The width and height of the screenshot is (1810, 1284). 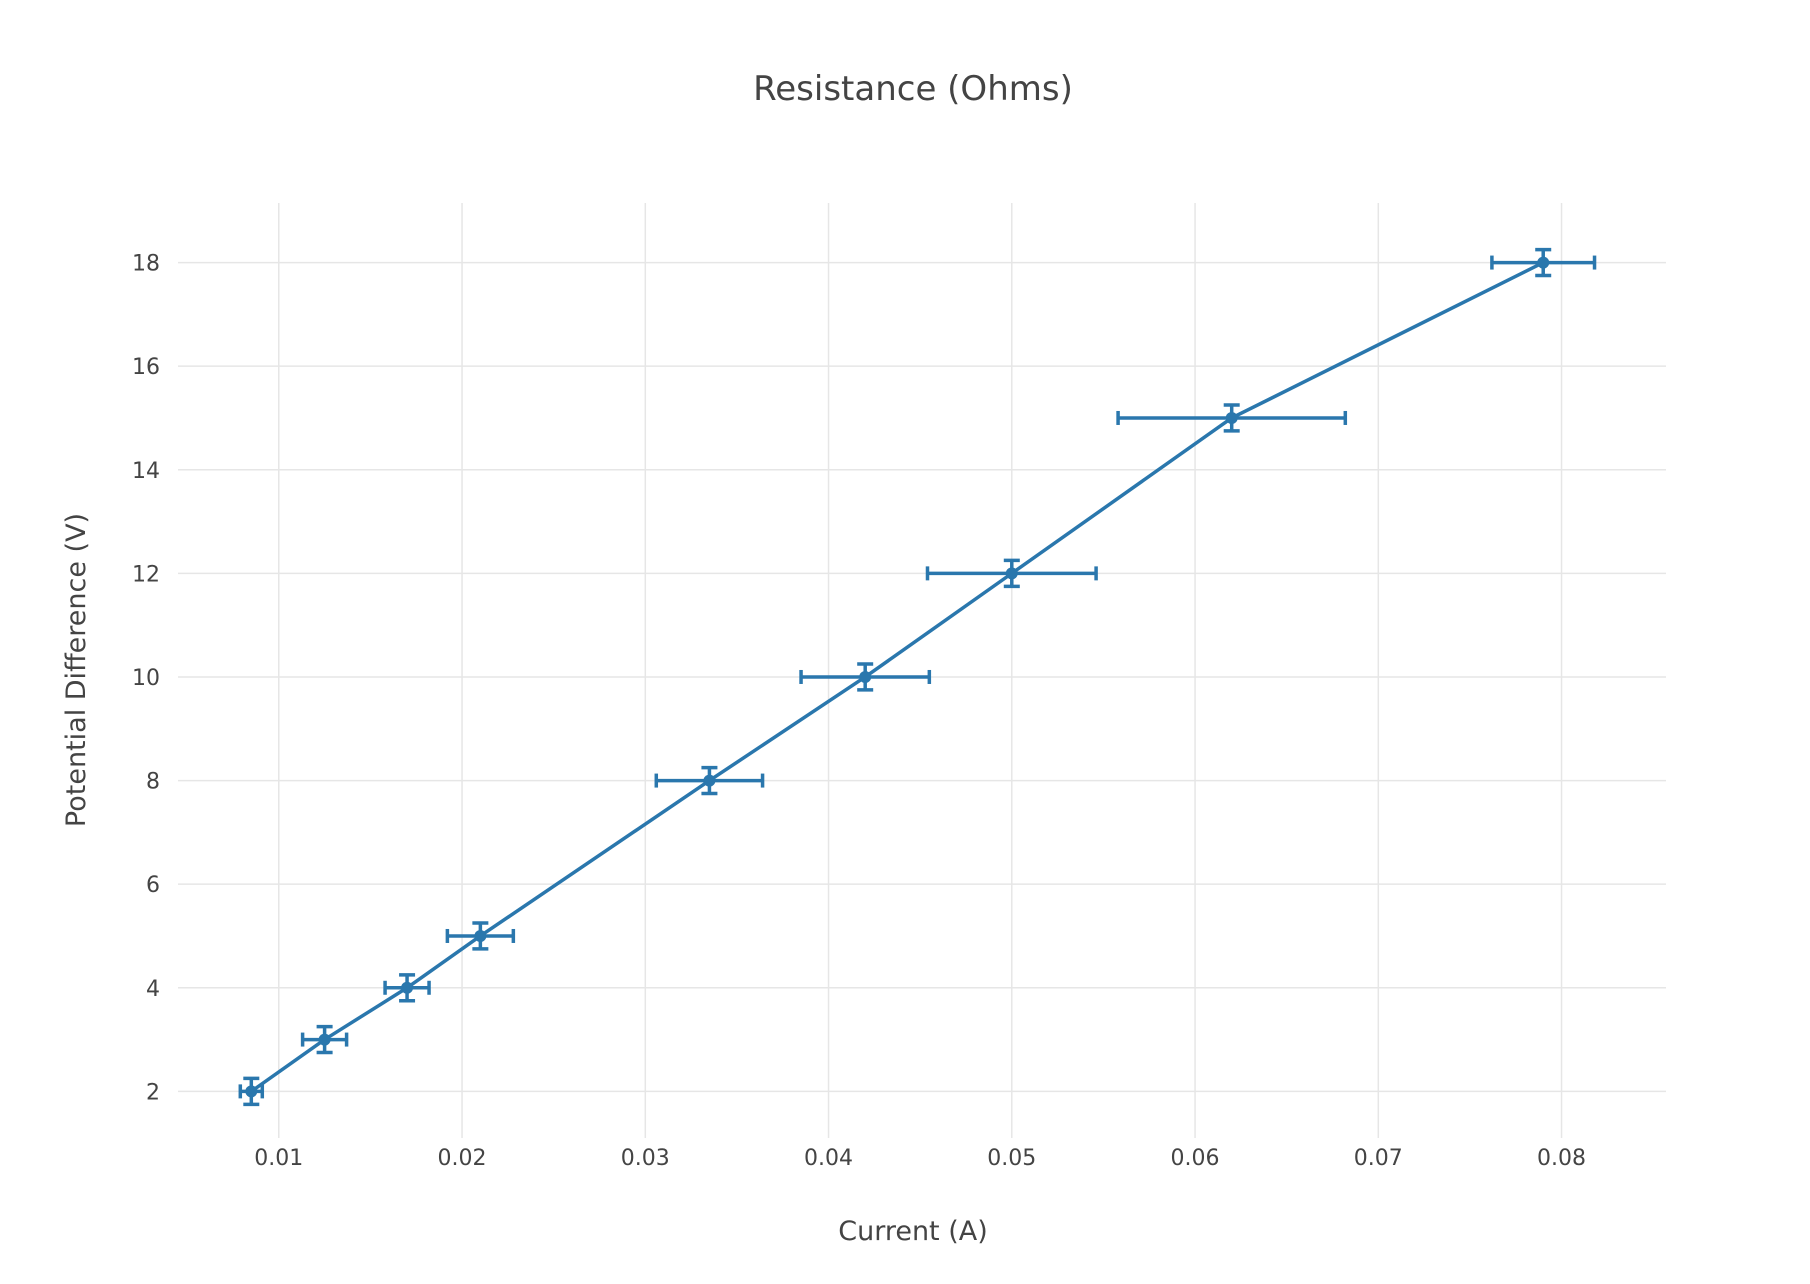 What do you see at coordinates (153, 989) in the screenshot?
I see `y-tick-label: 4` at bounding box center [153, 989].